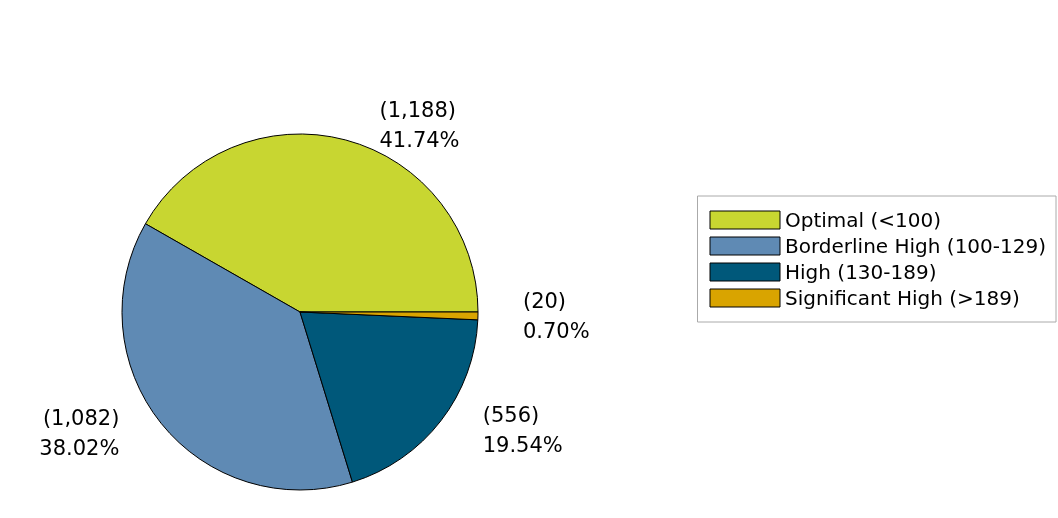 This screenshot has width=1058, height=518. Describe the element at coordinates (915, 246) in the screenshot. I see `legend-label: Borderline High (100-129)` at that location.